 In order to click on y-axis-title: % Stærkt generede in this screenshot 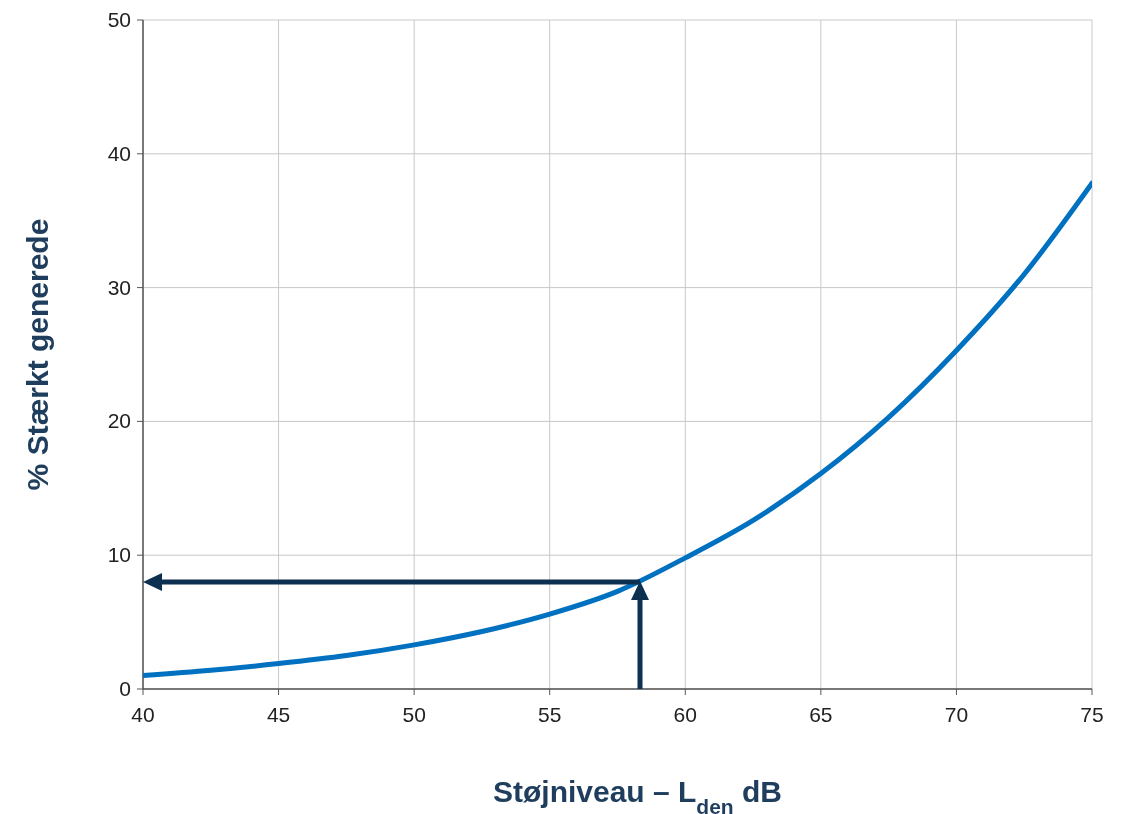, I will do `click(37, 354)`.